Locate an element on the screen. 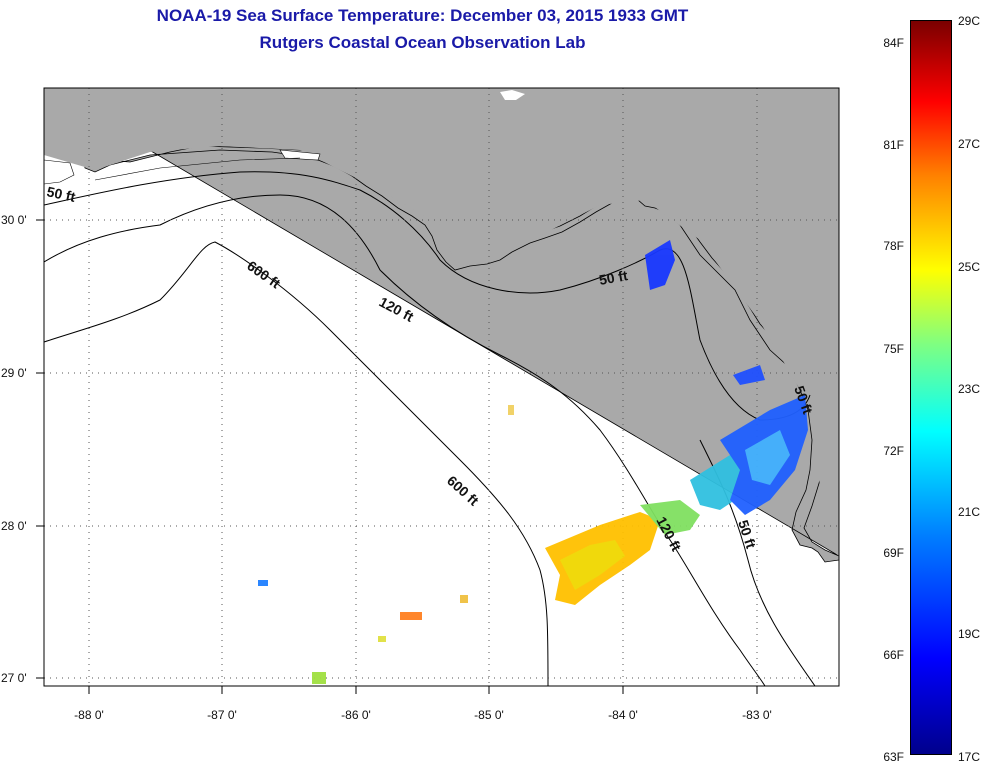 Image resolution: width=992 pixels, height=770 pixels. colorbar-f-tick: 66F is located at coordinates (893, 655).